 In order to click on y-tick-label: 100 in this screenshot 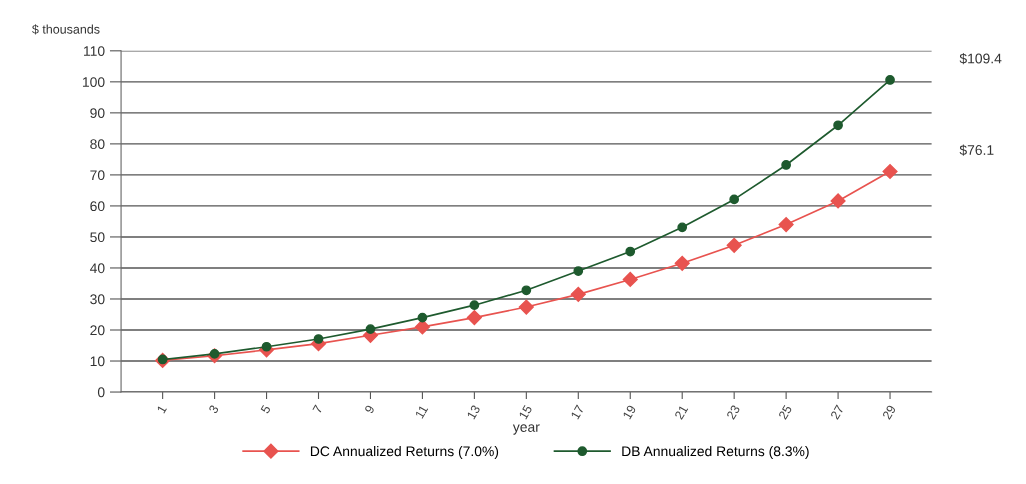, I will do `click(93, 82)`.